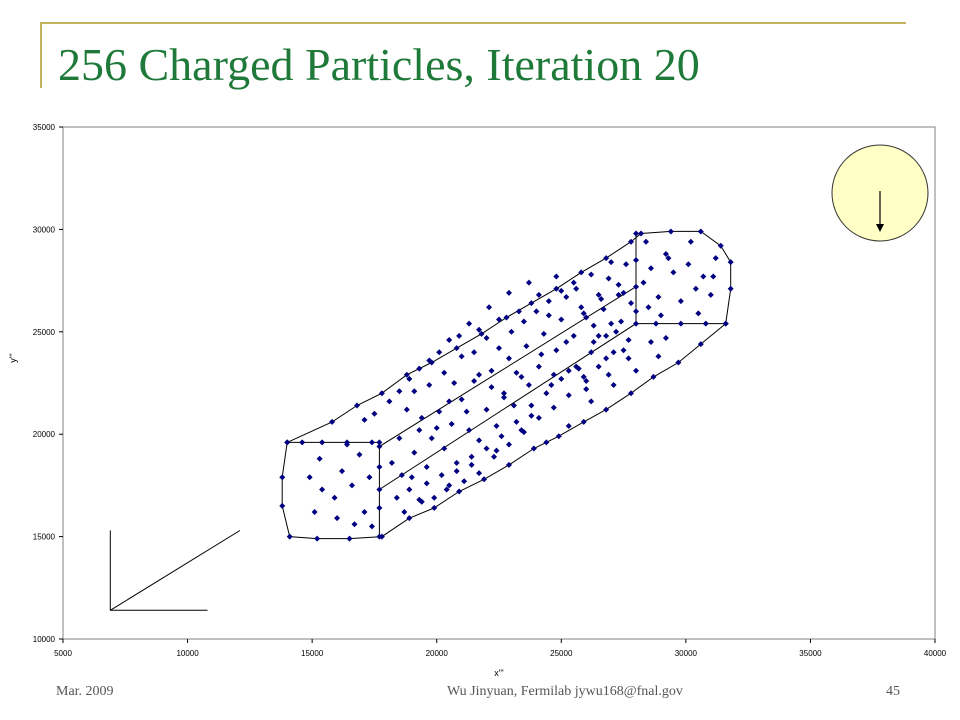  Describe the element at coordinates (565, 691) in the screenshot. I see `footer-author: Wu Jinyuan, Fermilab jywu168@fnal.gov` at that location.